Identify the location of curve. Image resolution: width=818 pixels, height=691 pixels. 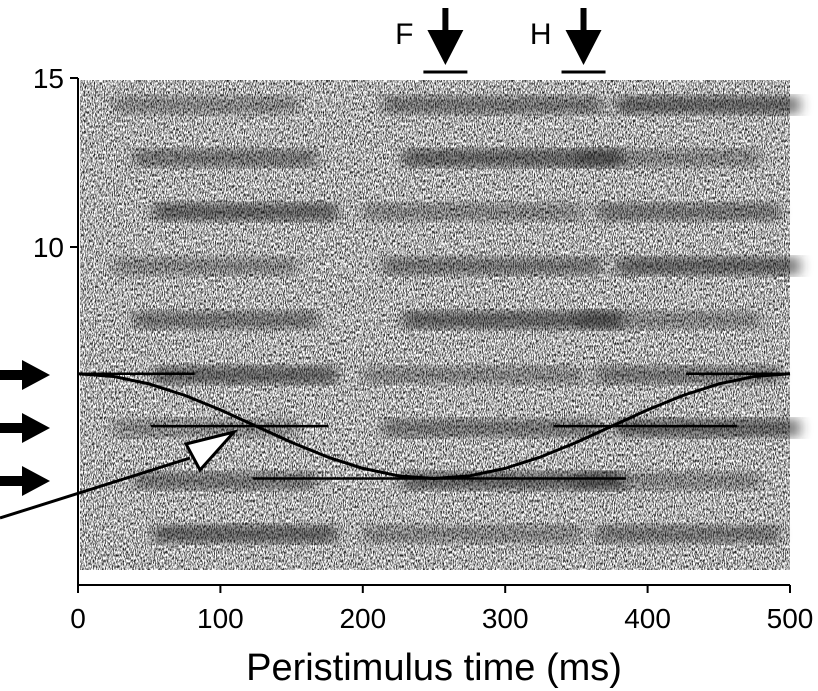
(434, 426).